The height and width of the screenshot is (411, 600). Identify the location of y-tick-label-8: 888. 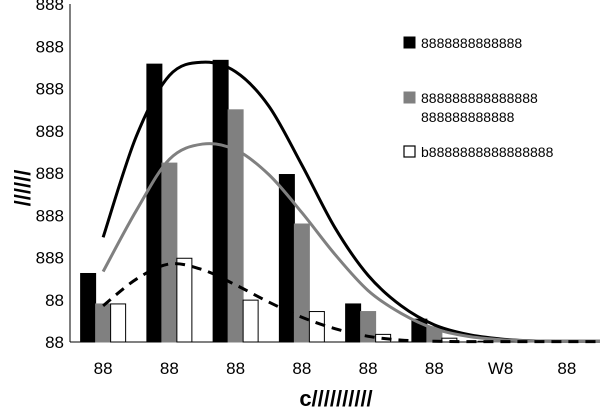
(50, 7).